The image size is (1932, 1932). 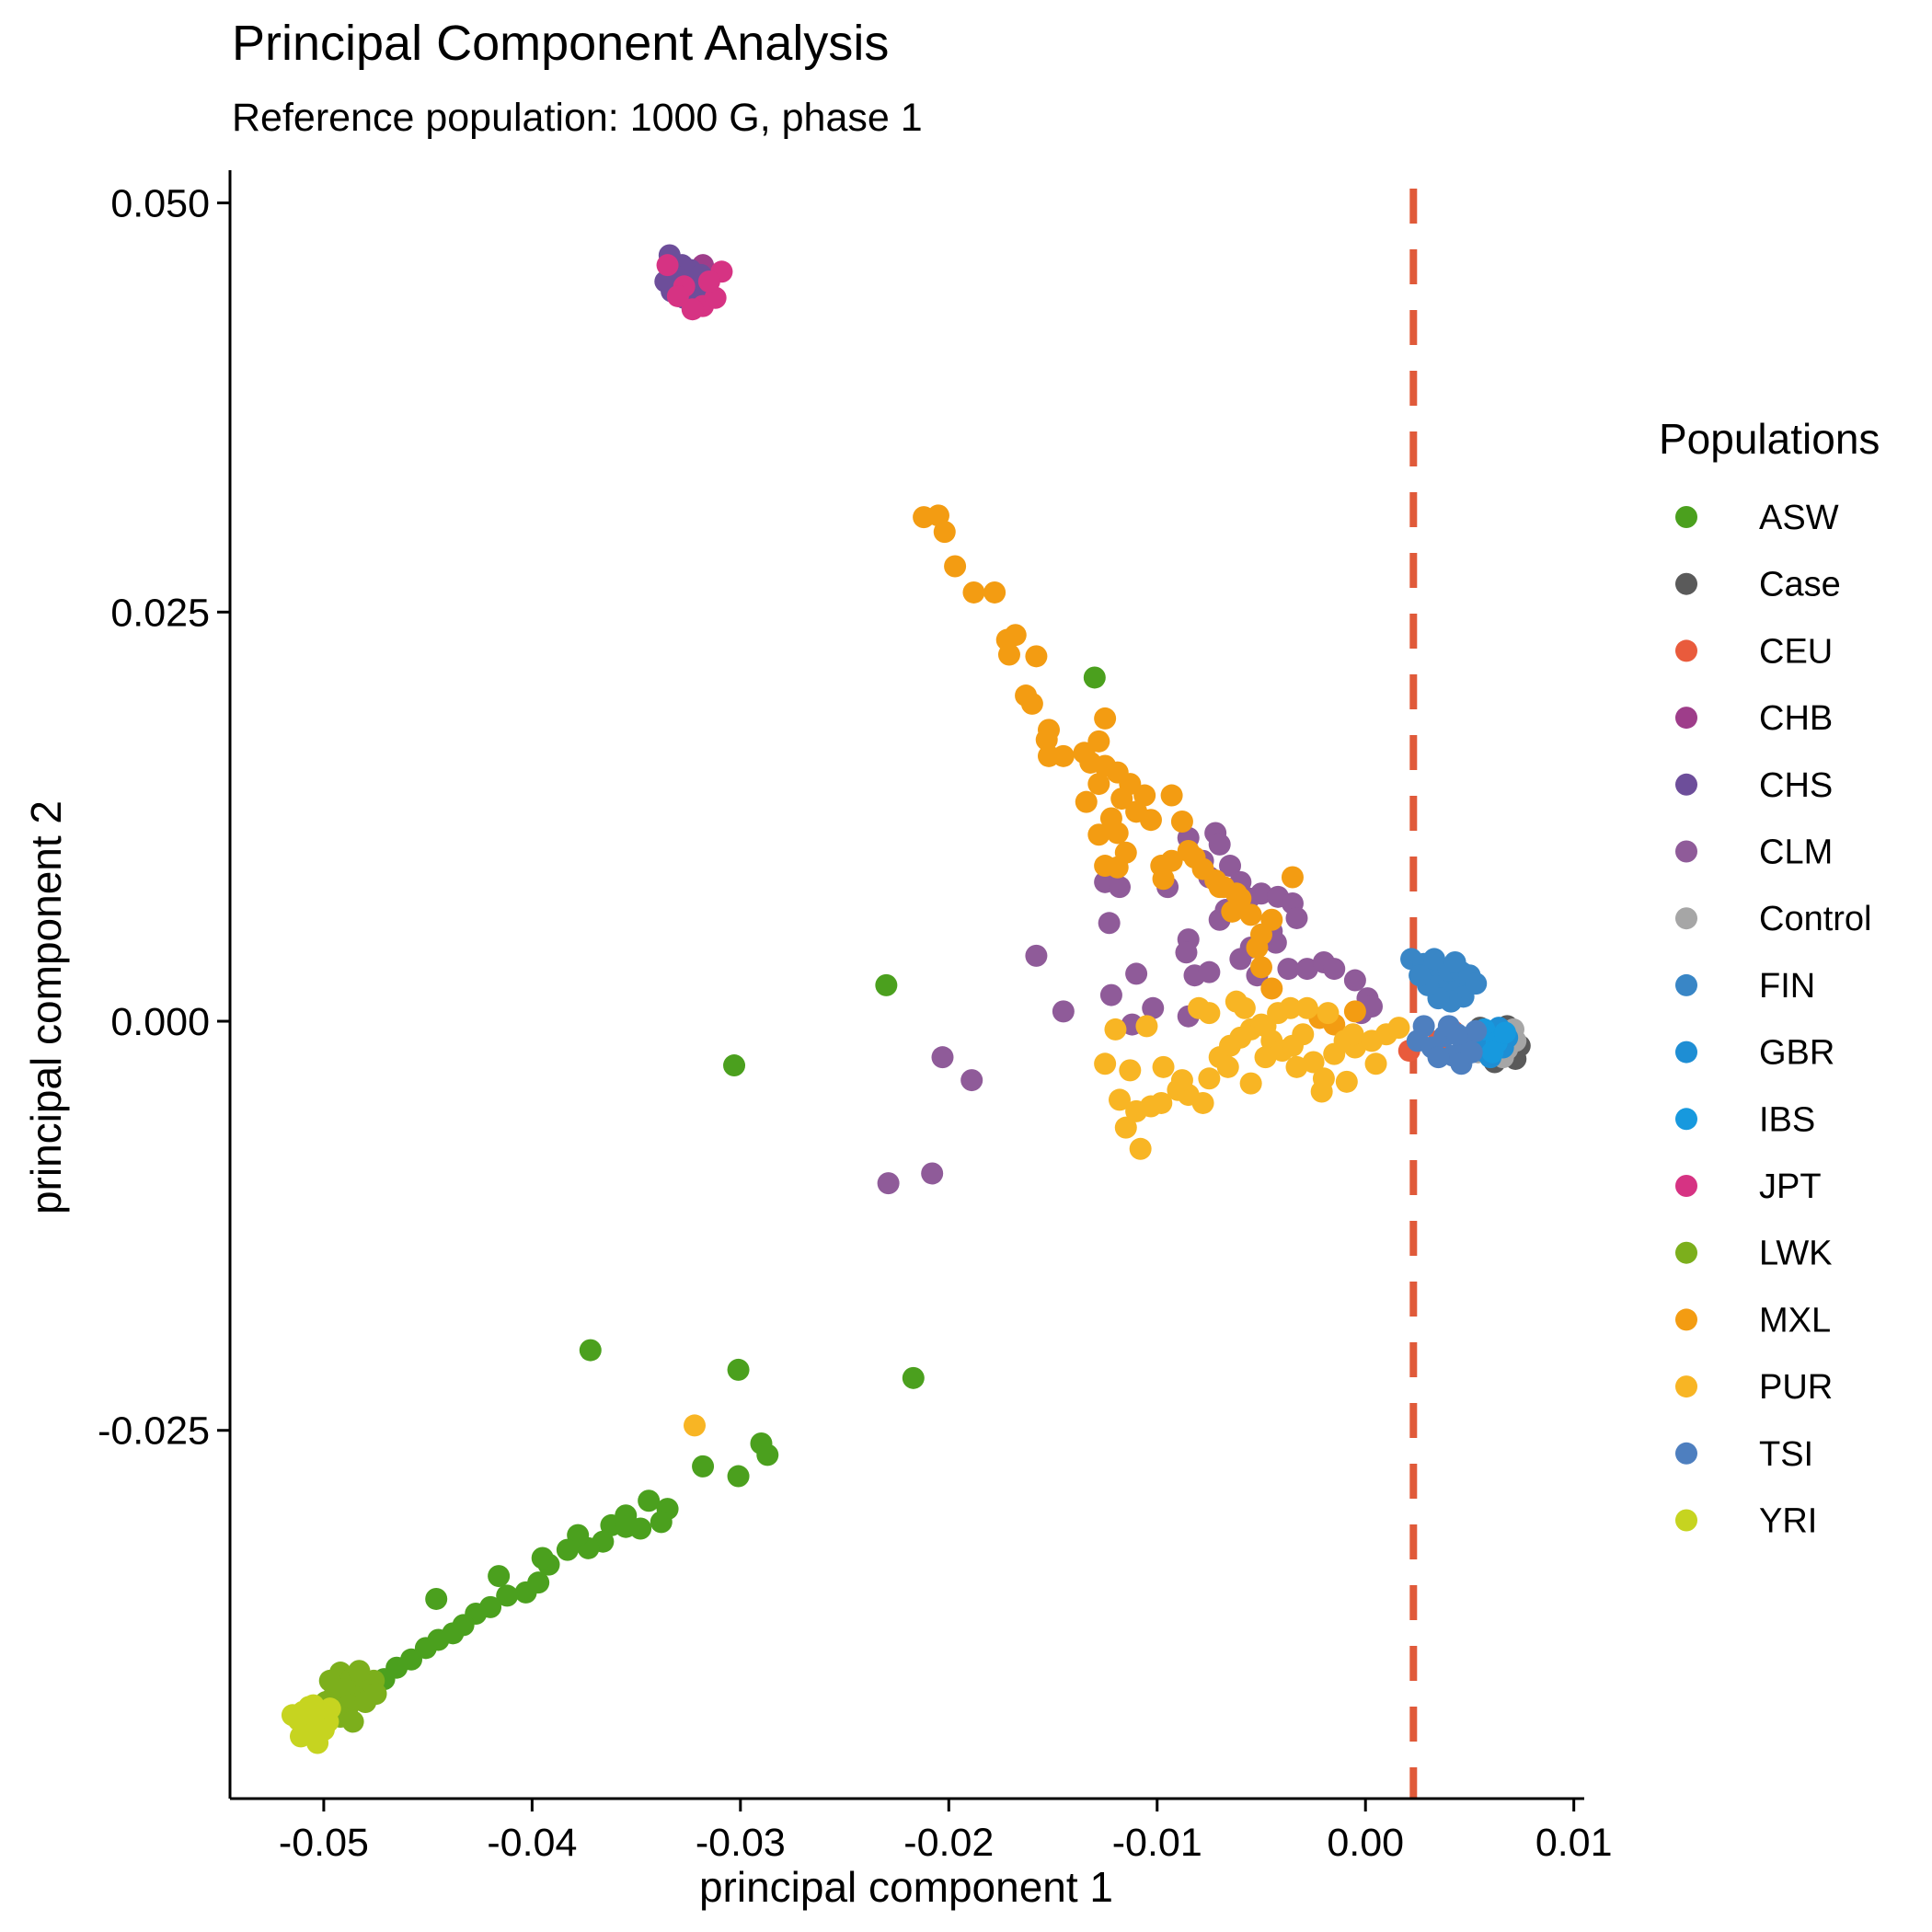 I want to click on legend-item-asw: ASW, so click(x=1757, y=518).